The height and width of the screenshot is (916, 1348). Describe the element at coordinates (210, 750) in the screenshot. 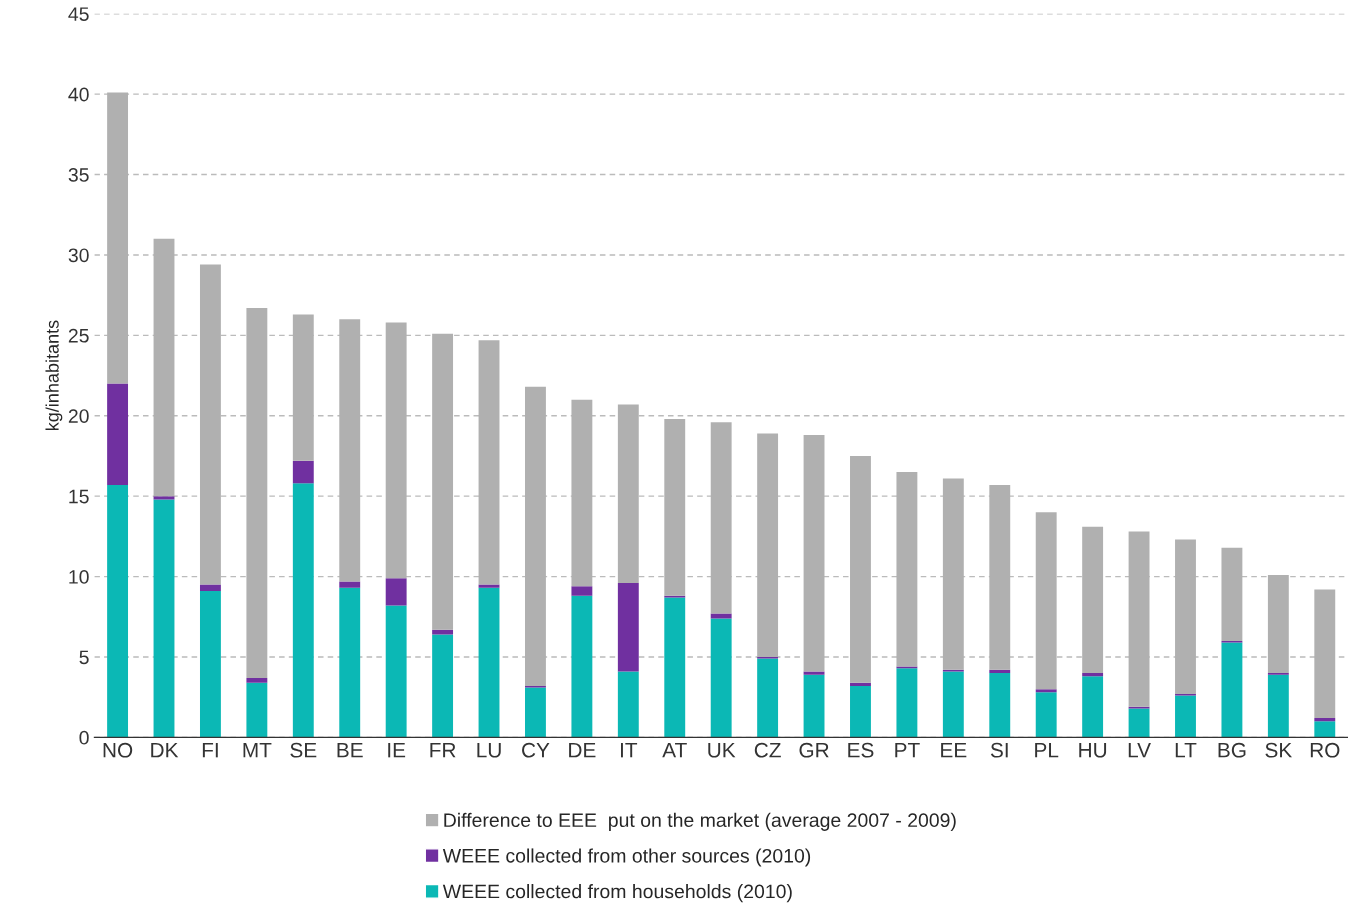

I see `x-tick-label: FI` at that location.